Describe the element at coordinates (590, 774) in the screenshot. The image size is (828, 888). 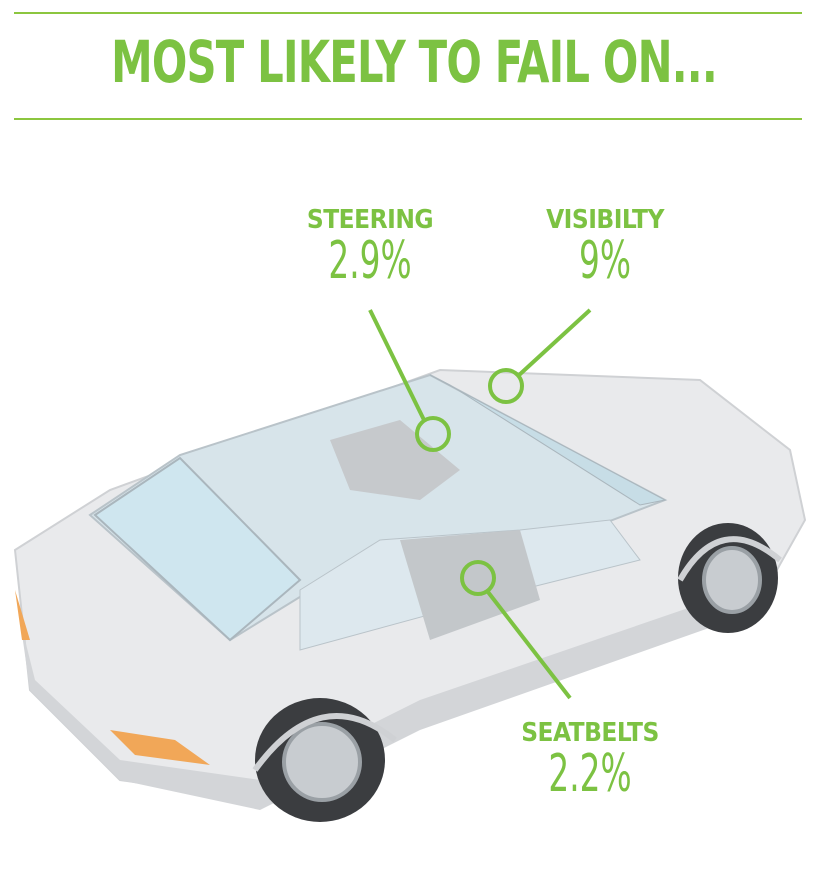
I see `callout-value: 2.2%` at that location.